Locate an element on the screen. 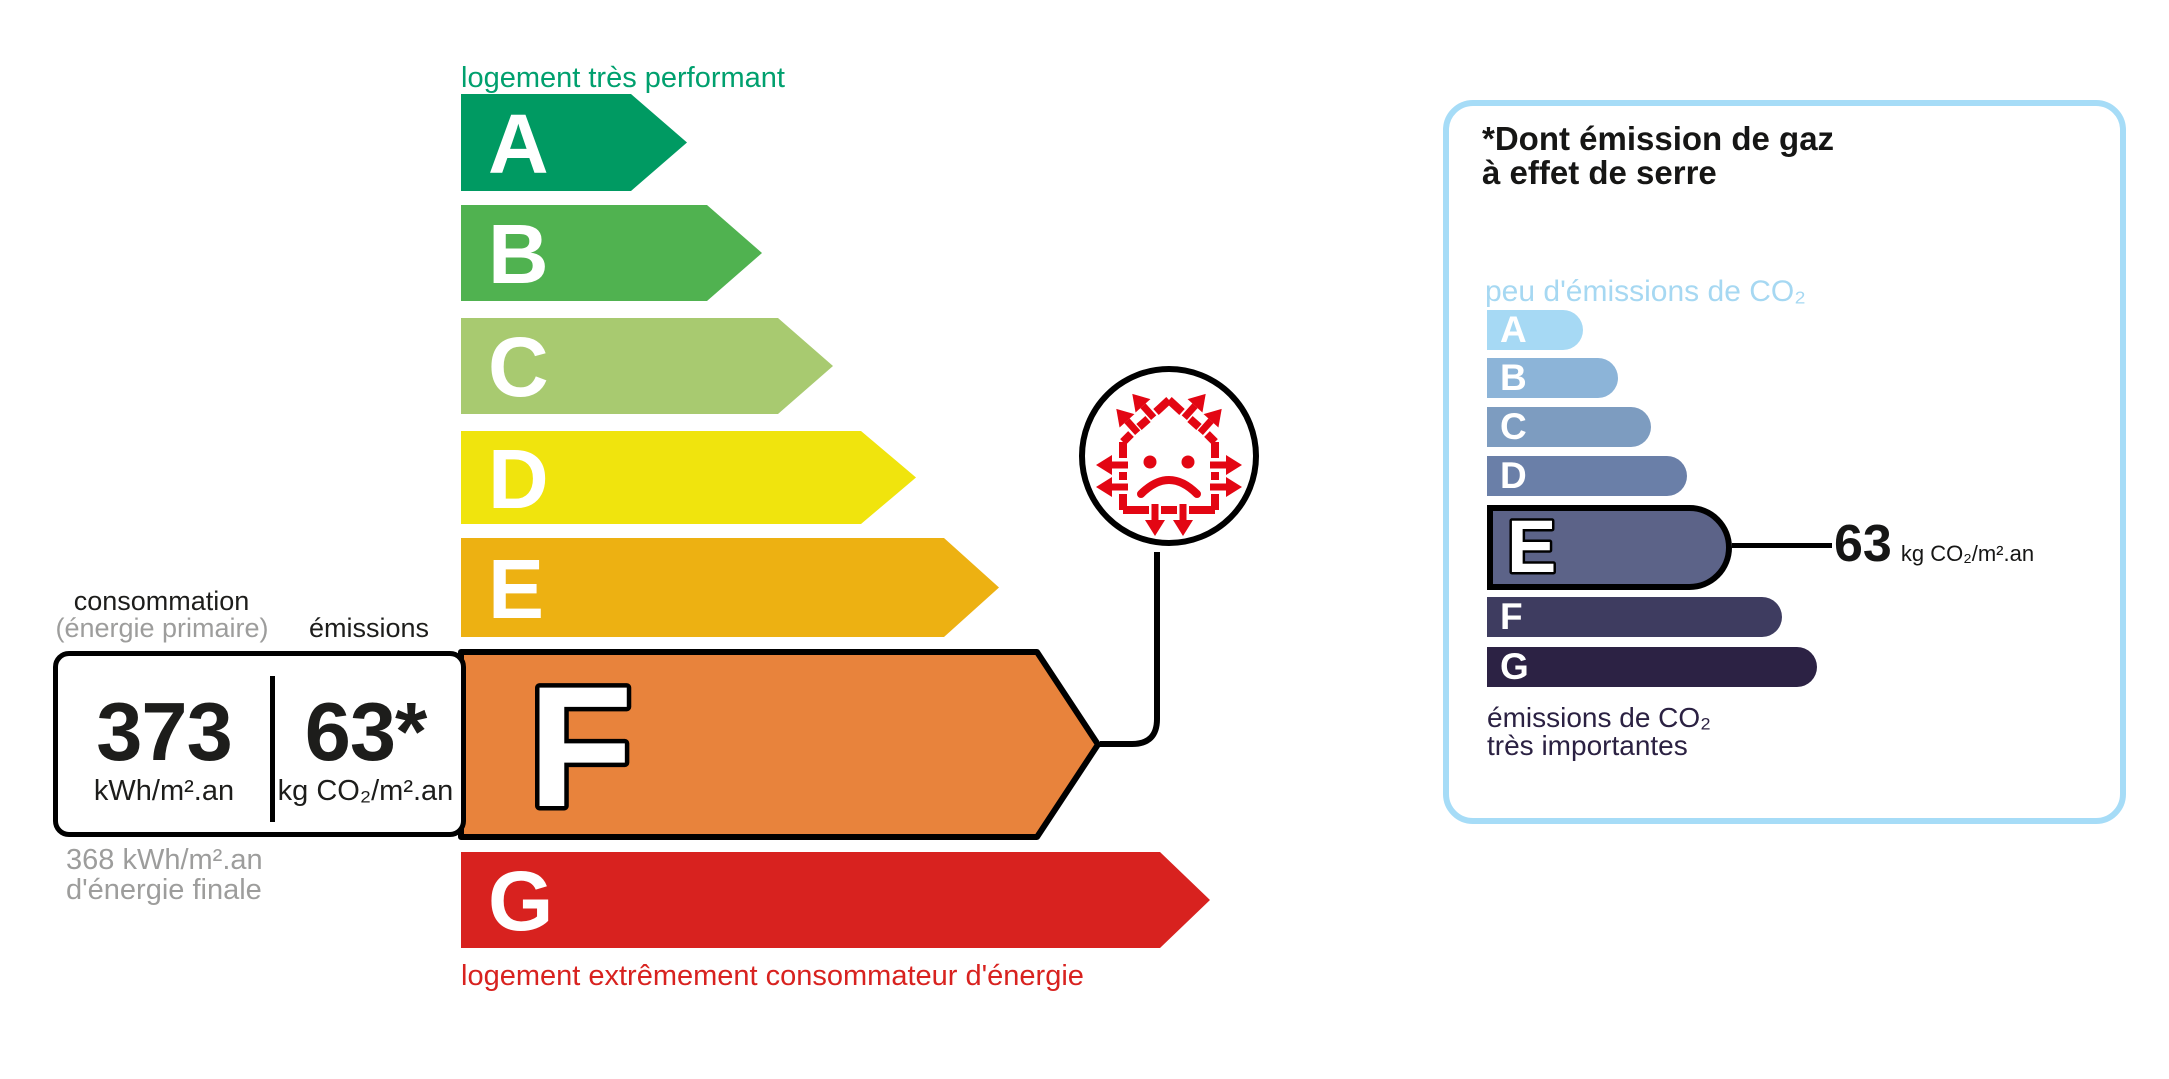  energy-class-bar-B: B is located at coordinates (611, 253).